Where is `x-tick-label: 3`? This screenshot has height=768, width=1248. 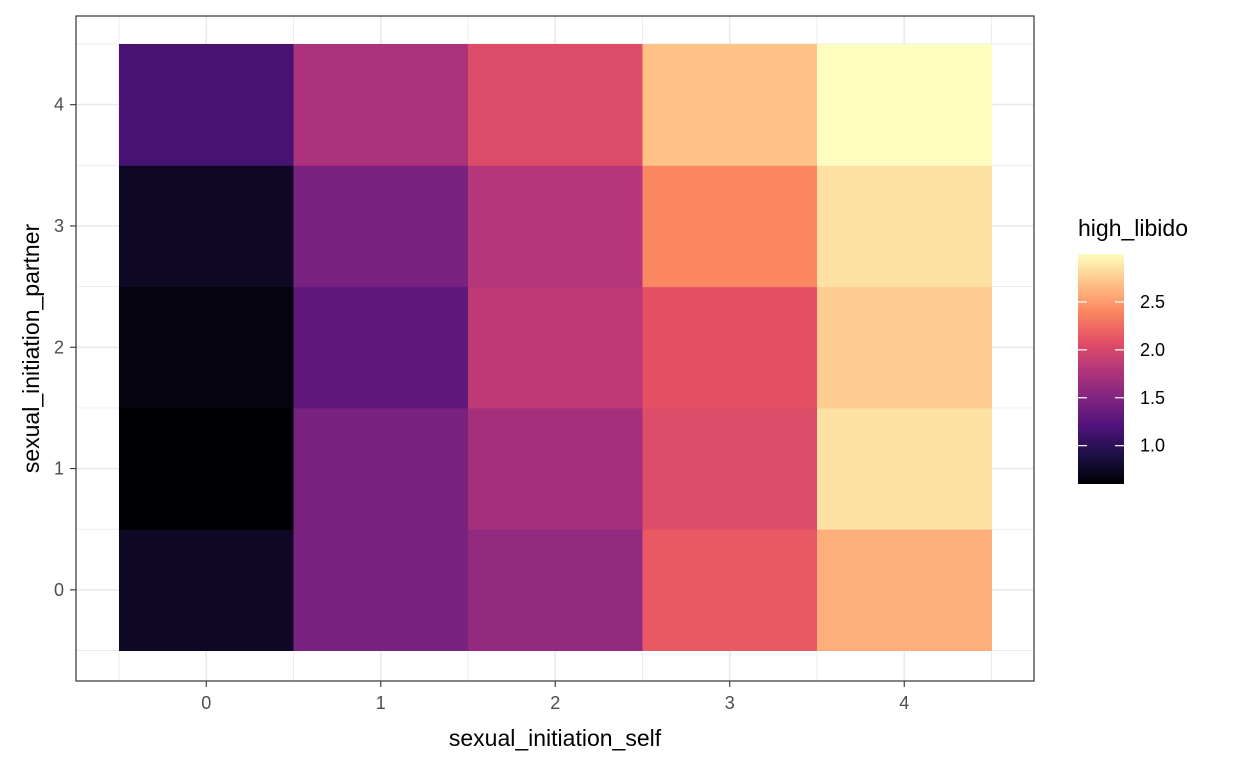
x-tick-label: 3 is located at coordinates (730, 703).